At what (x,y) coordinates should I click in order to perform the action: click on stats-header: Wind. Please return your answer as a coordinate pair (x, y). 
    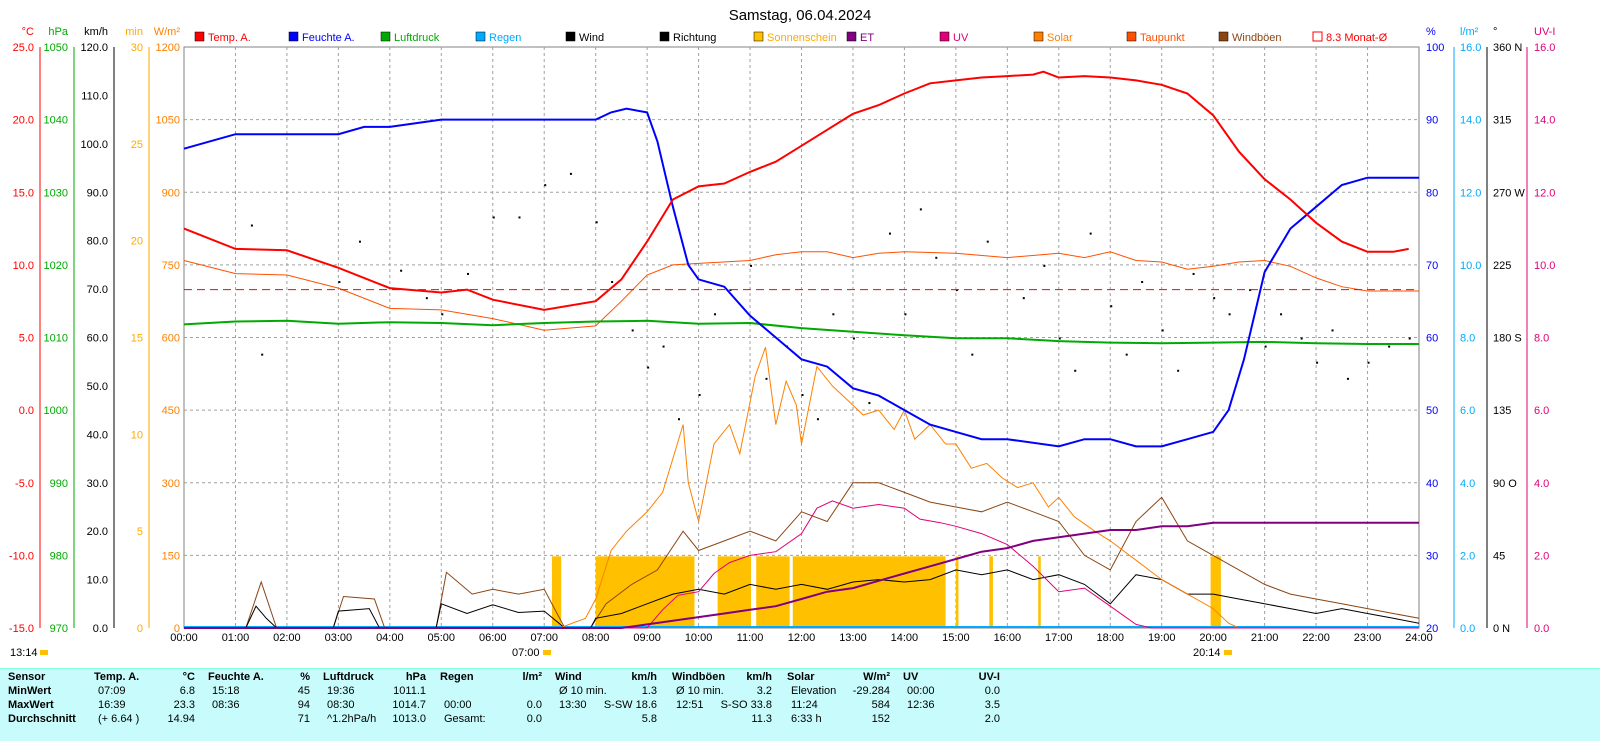
    Looking at the image, I should click on (568, 677).